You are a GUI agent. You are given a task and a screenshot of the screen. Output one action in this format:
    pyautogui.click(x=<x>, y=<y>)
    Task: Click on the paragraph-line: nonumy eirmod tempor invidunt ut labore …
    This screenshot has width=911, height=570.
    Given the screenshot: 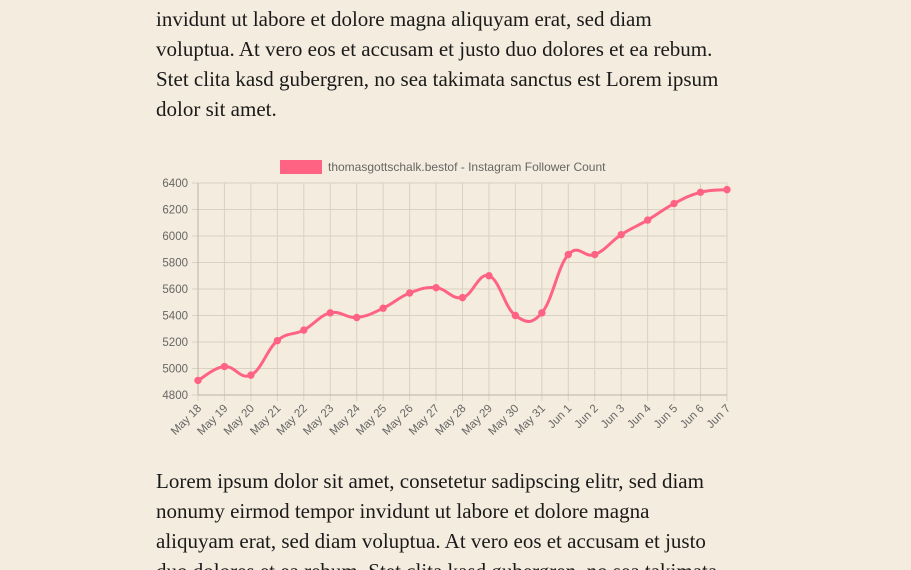 What is the action you would take?
    pyautogui.click(x=403, y=511)
    